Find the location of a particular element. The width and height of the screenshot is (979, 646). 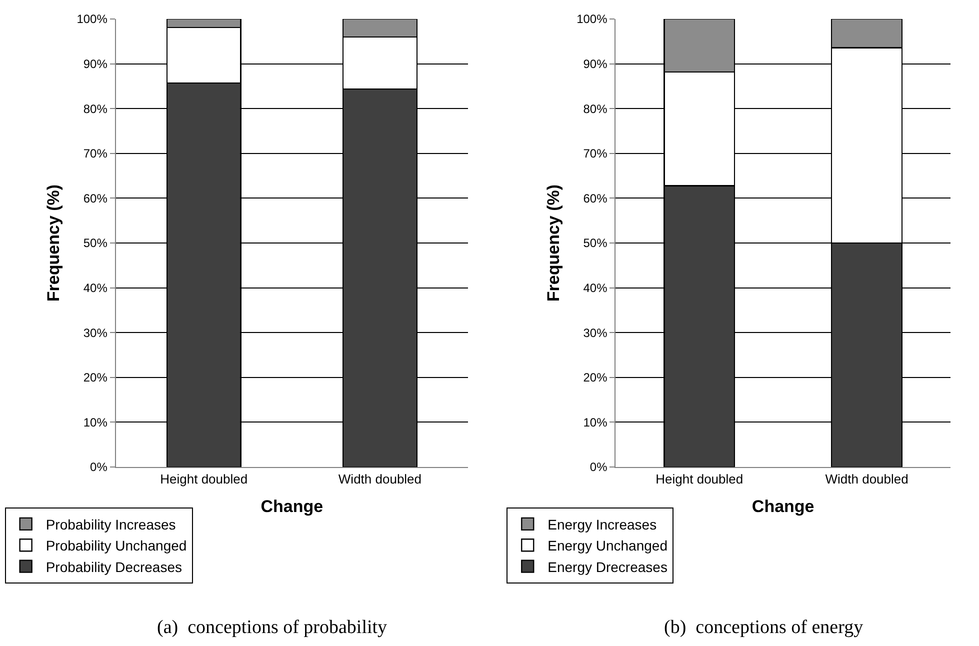

legend-label: Probability Decreases is located at coordinates (114, 566).